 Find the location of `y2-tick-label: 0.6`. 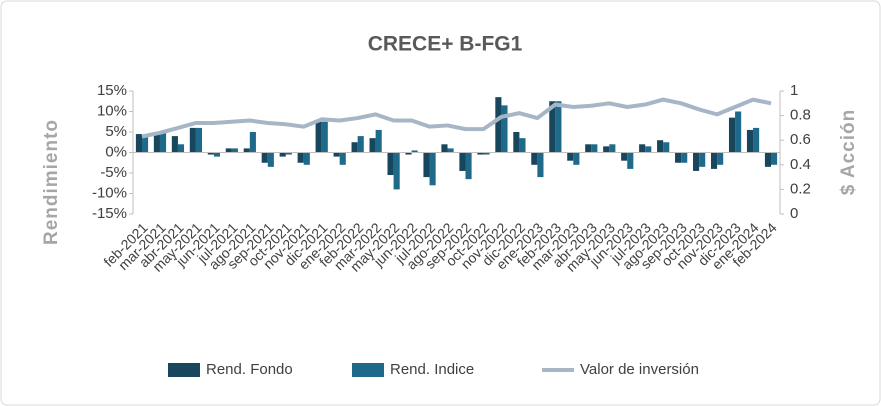

y2-tick-label: 0.6 is located at coordinates (800, 139).